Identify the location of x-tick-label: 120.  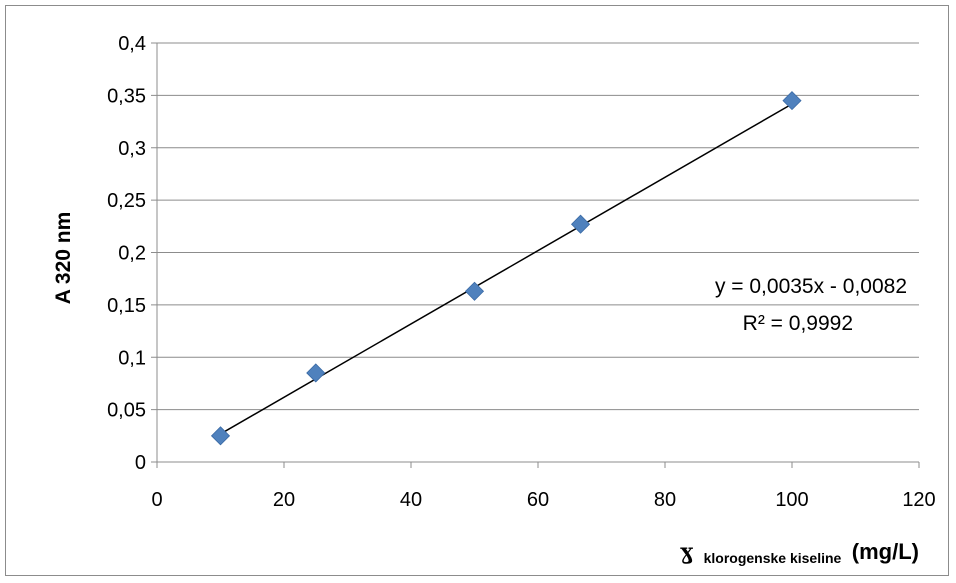
(918, 500).